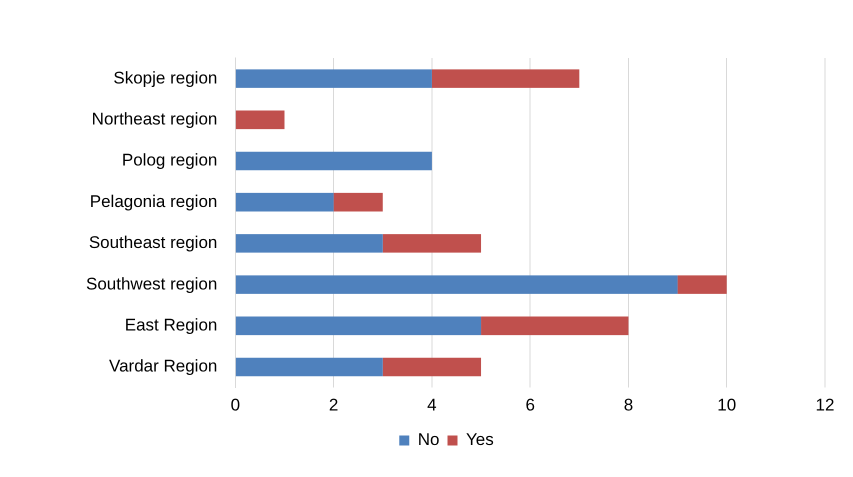  Describe the element at coordinates (155, 118) in the screenshot. I see `y-tick-label: Northeast region` at that location.